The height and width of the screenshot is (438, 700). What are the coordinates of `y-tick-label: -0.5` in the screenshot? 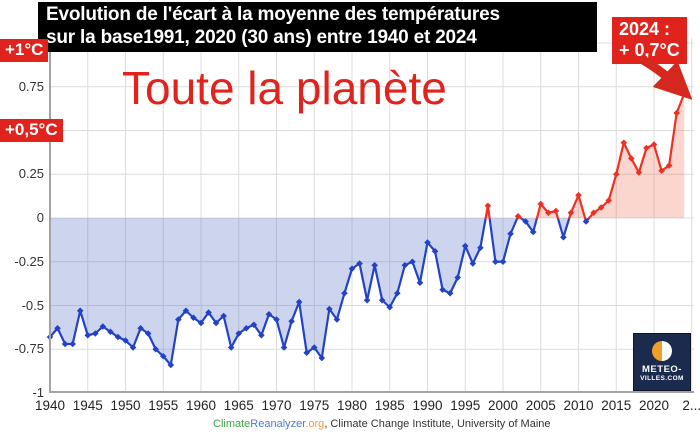 It's located at (32, 305).